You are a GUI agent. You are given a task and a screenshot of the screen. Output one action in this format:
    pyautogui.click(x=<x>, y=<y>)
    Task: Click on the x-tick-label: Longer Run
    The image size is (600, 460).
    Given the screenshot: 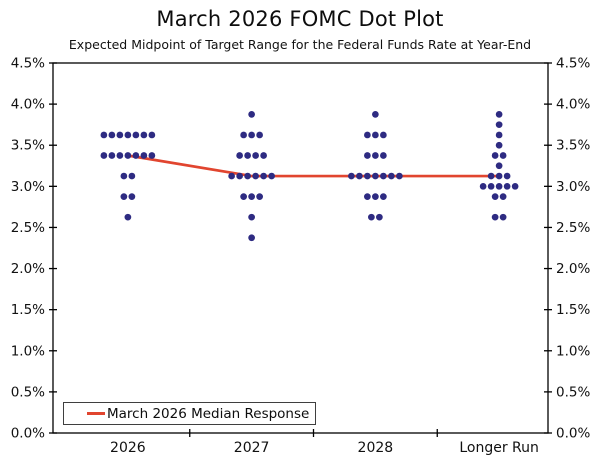 What is the action you would take?
    pyautogui.click(x=499, y=448)
    